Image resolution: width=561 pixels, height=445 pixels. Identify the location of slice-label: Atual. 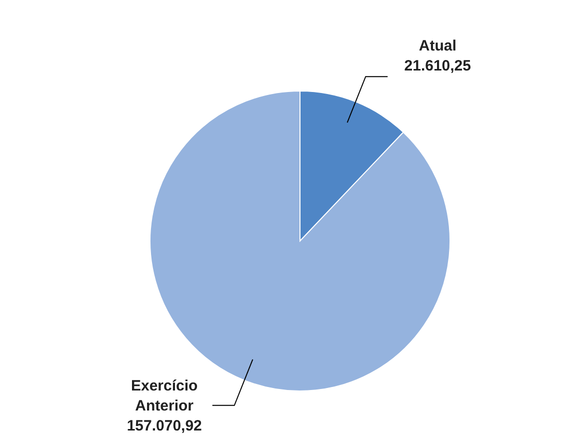
(437, 46).